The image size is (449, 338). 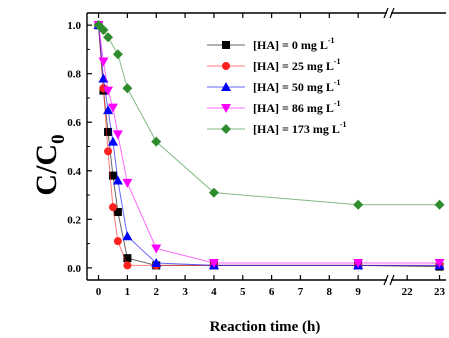 I want to click on y-tick-label: 0.8, so click(x=74, y=75).